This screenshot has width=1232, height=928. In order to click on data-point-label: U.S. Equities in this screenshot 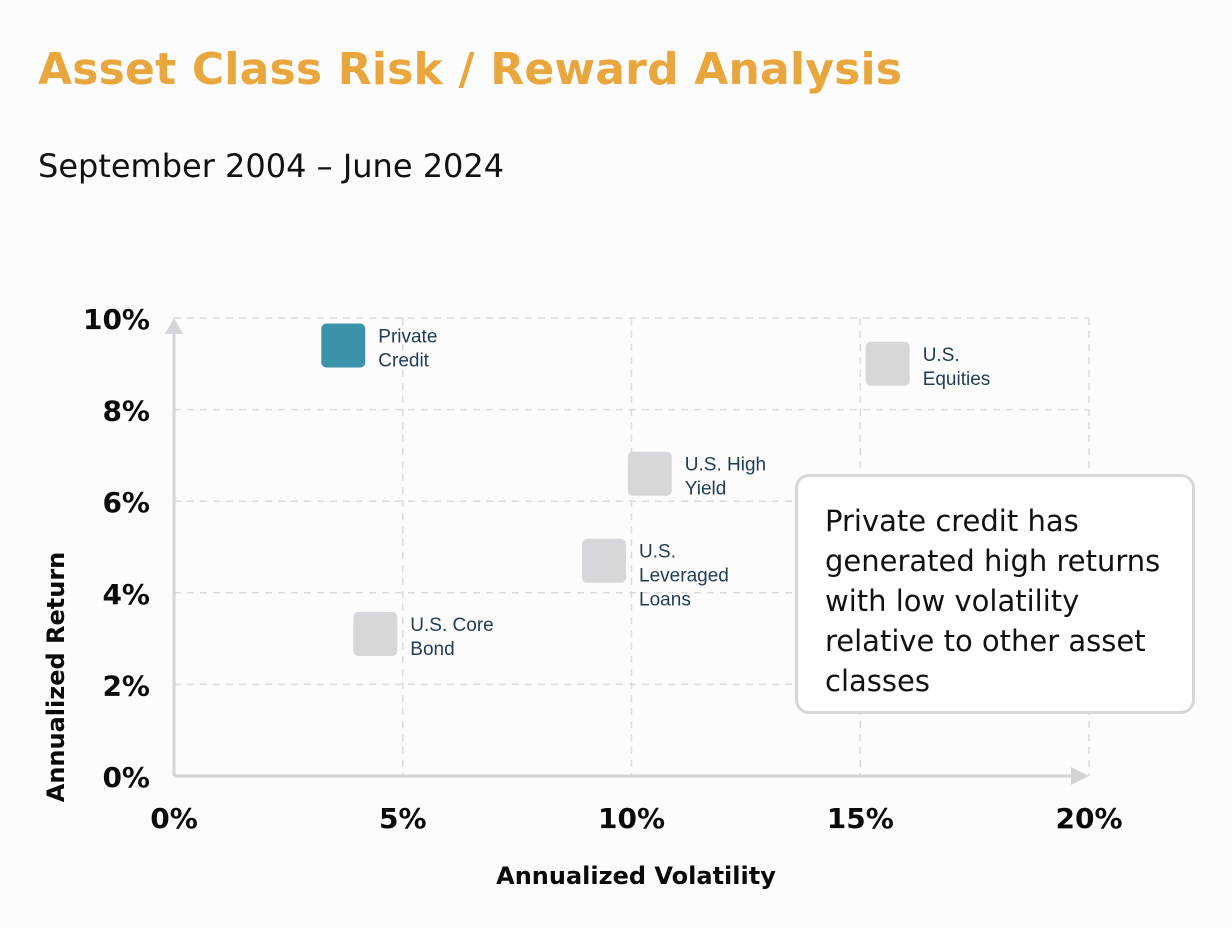, I will do `click(957, 367)`.